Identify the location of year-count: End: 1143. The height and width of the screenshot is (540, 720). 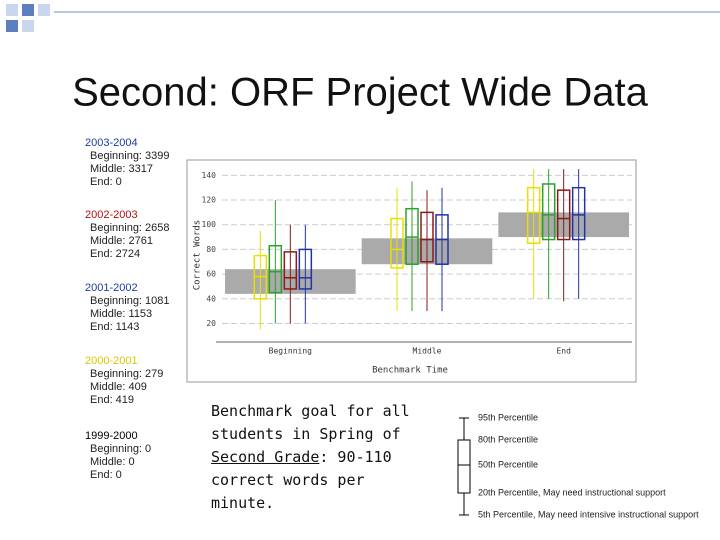
(115, 327).